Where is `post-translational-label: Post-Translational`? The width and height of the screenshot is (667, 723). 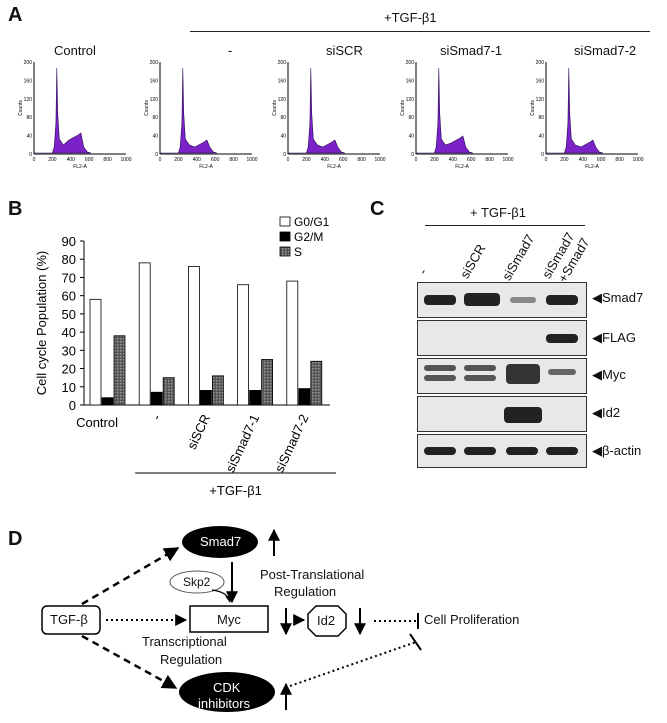 post-translational-label: Post-Translational is located at coordinates (312, 574).